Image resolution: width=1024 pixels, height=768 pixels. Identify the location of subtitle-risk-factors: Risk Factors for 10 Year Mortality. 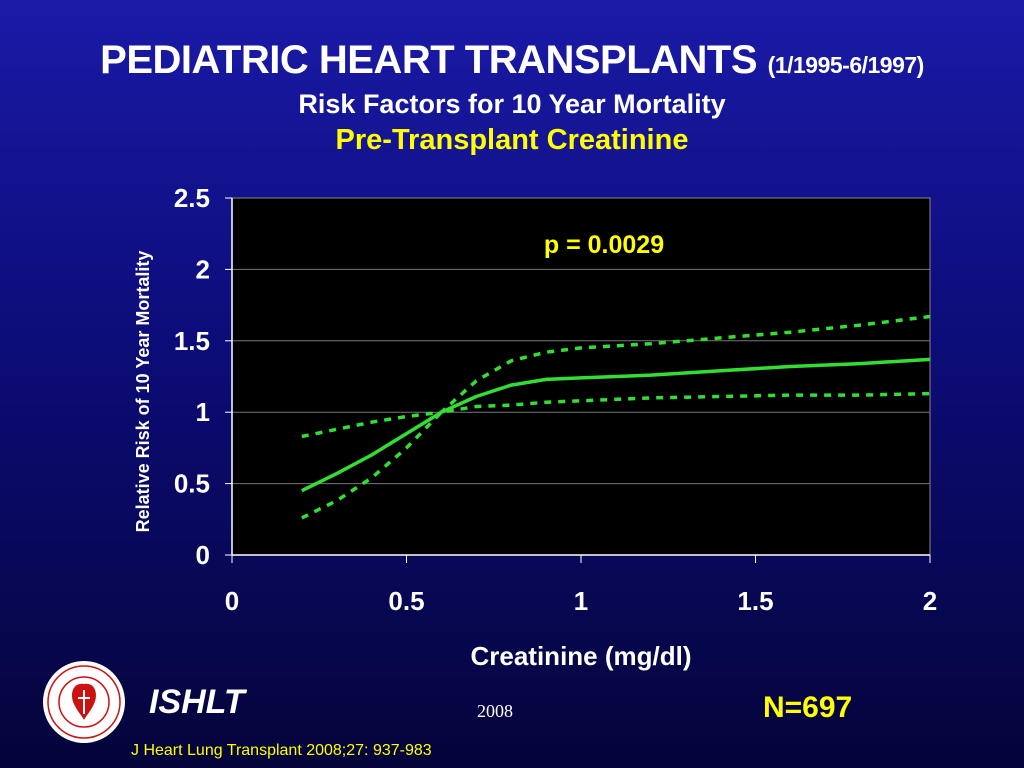
(512, 104).